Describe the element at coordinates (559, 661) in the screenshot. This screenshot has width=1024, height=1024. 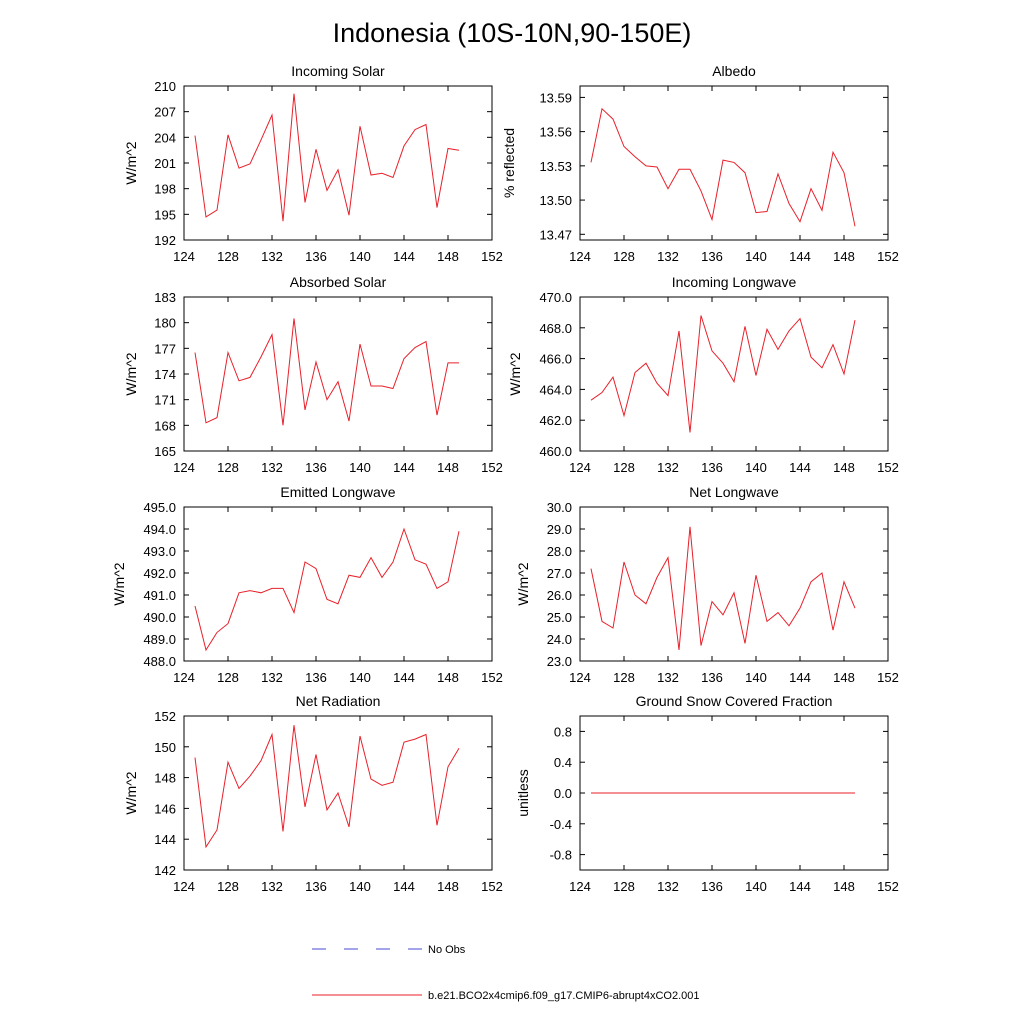
I see `y-tick-label: 23.0` at that location.